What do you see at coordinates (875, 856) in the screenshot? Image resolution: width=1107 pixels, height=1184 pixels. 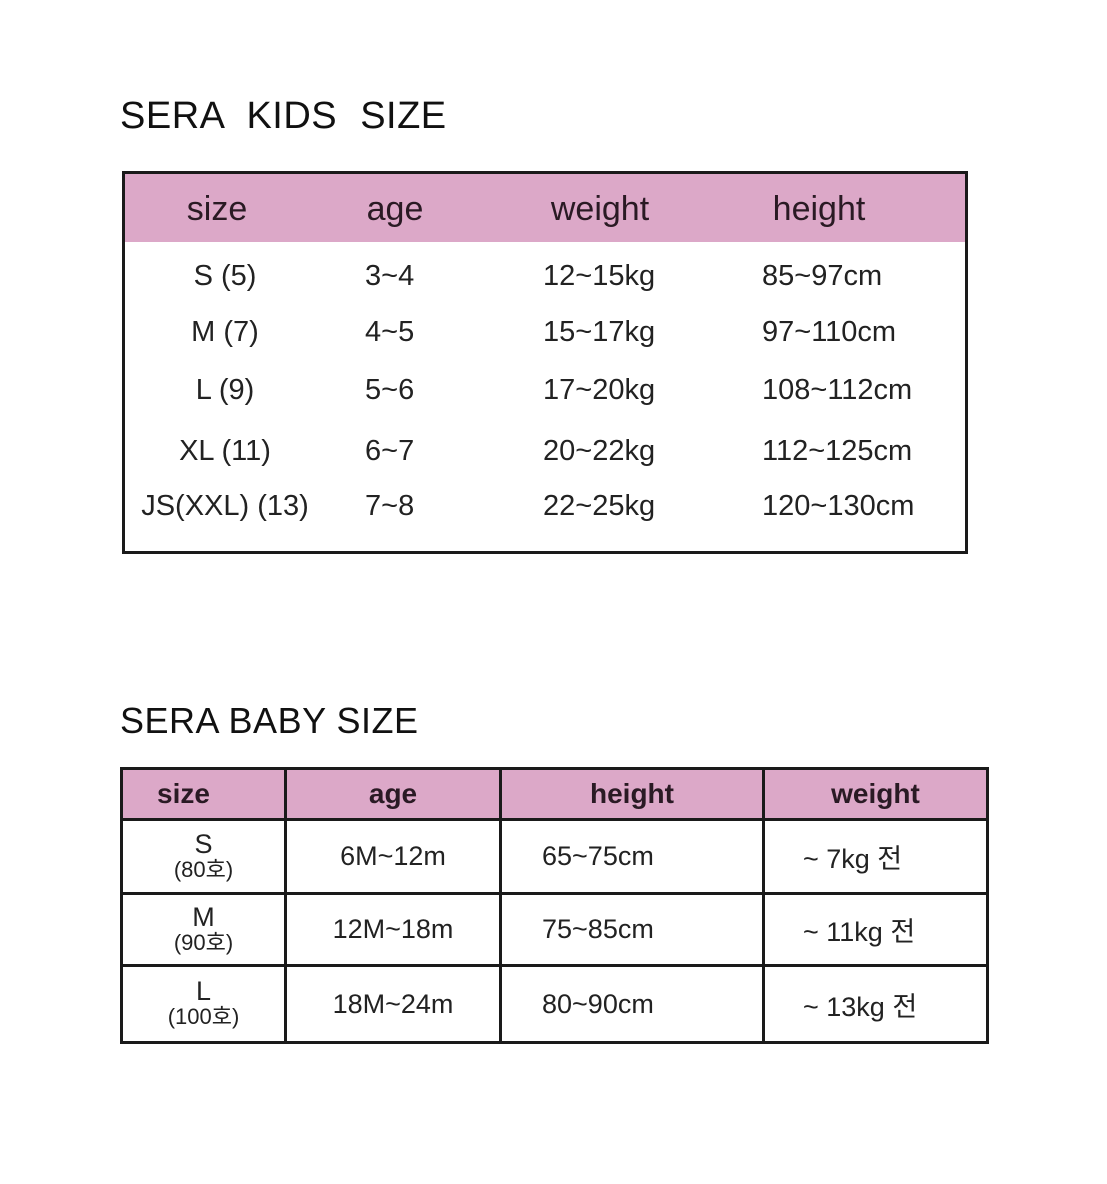 I see `baby-cell-weight: ~ 7kg 전` at bounding box center [875, 856].